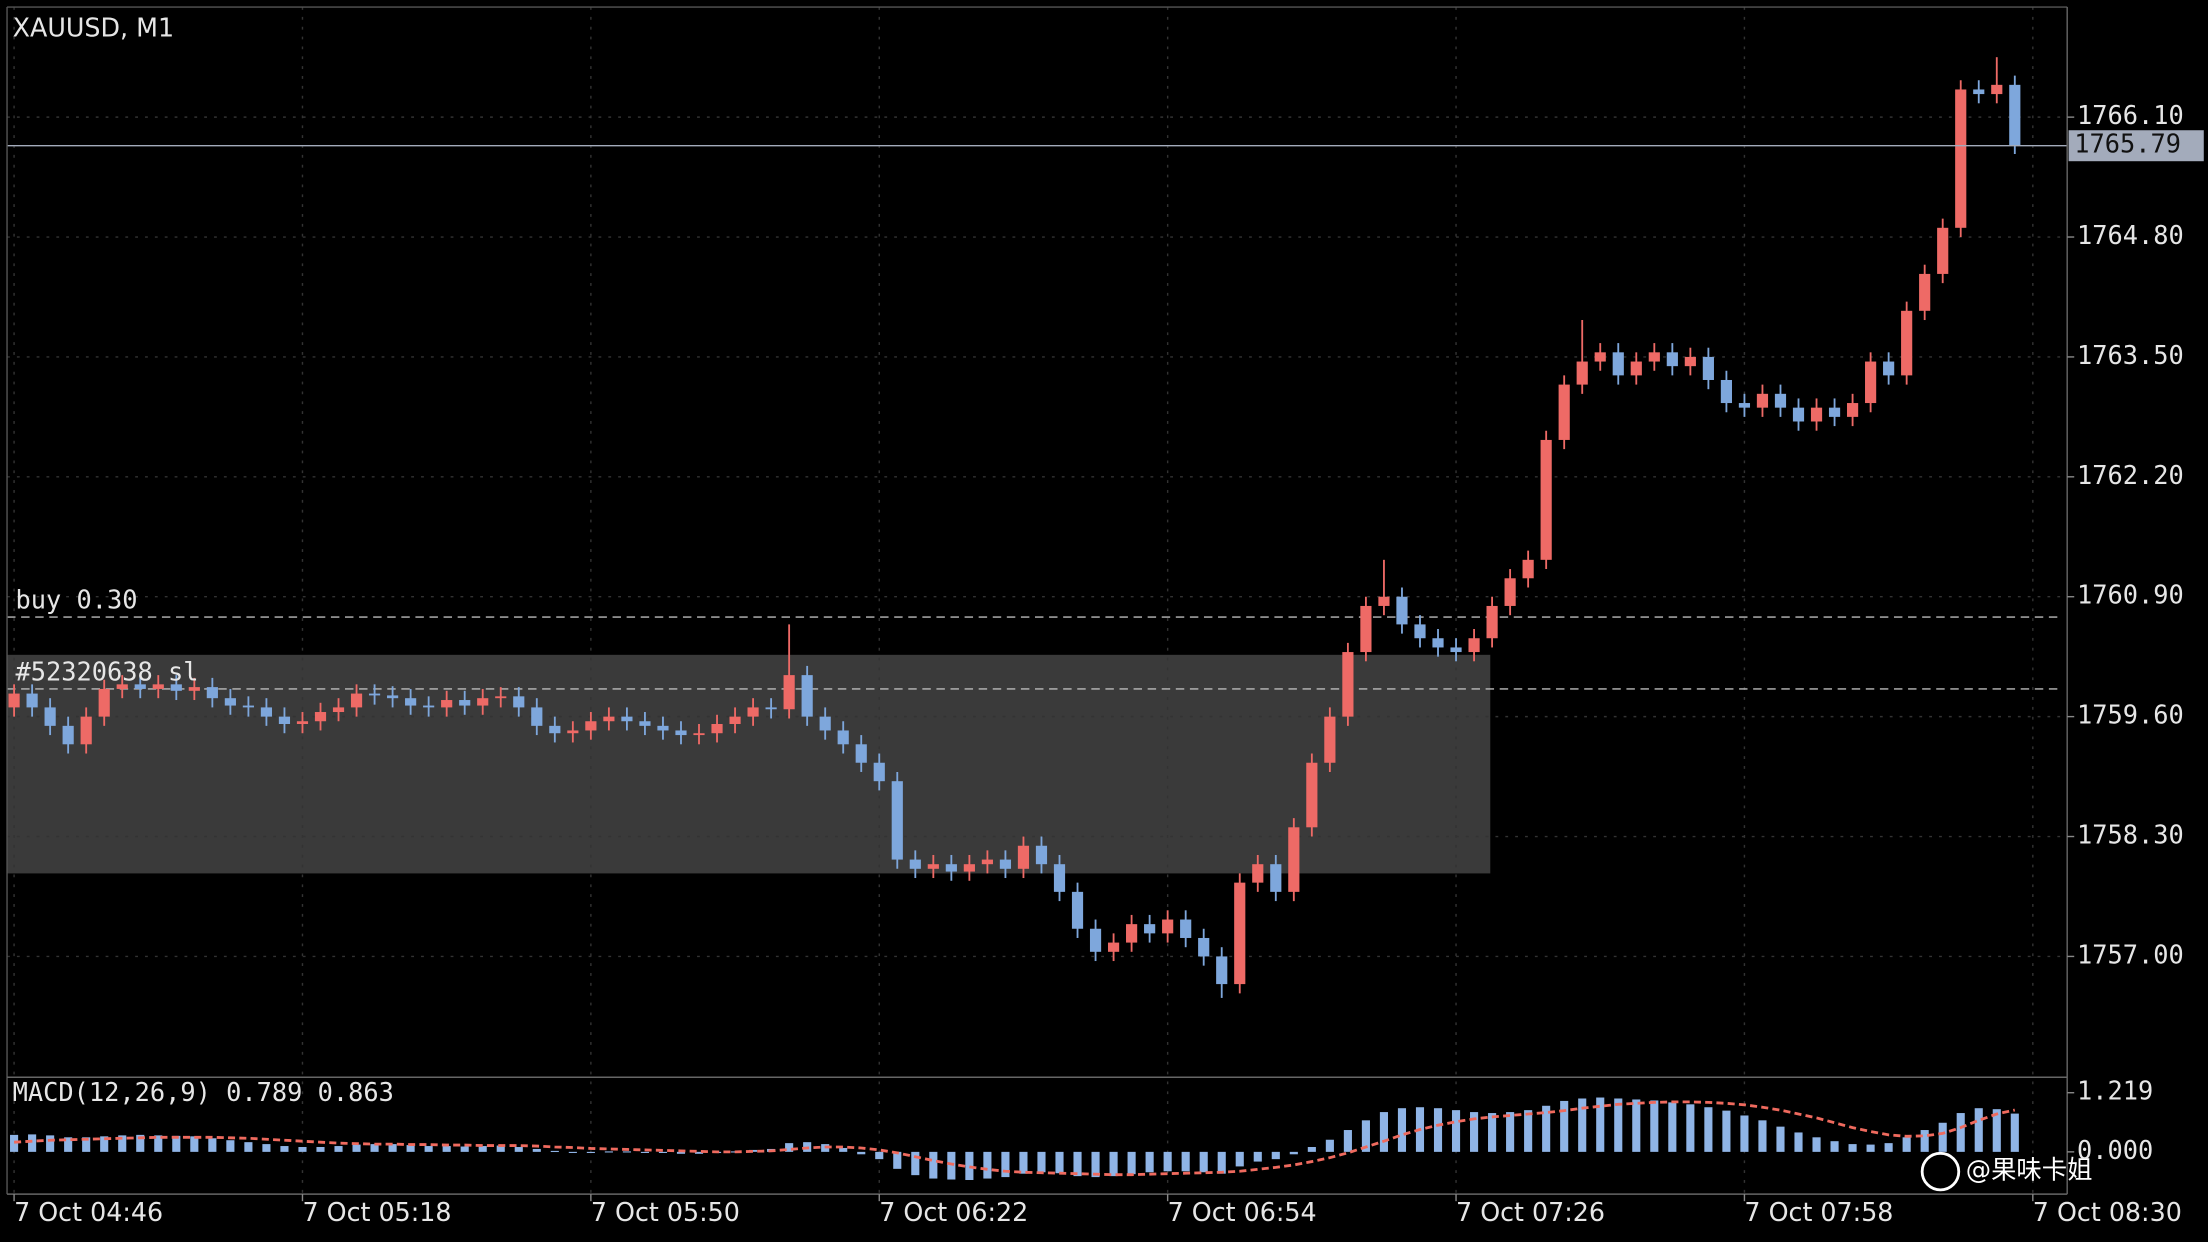  Describe the element at coordinates (88, 1212) in the screenshot. I see `x-tick-label: 7 Oct 04:46` at that location.